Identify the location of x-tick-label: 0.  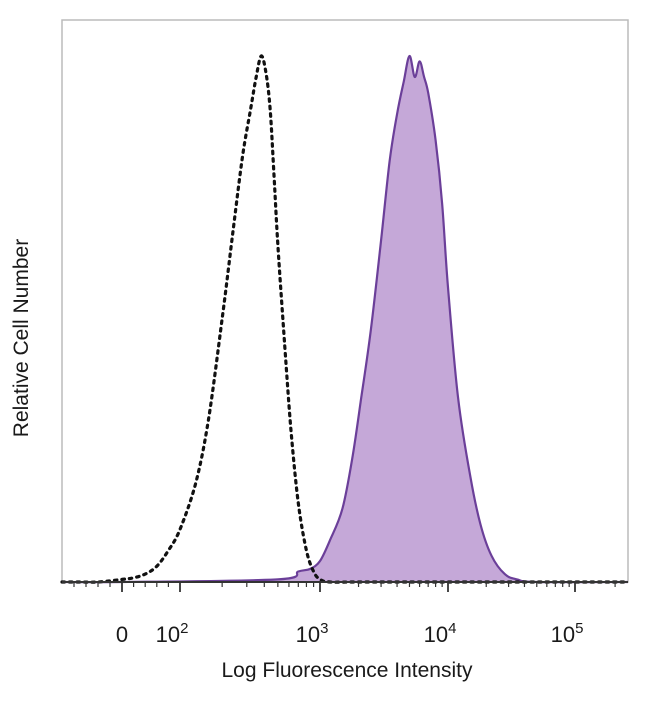
(122, 634).